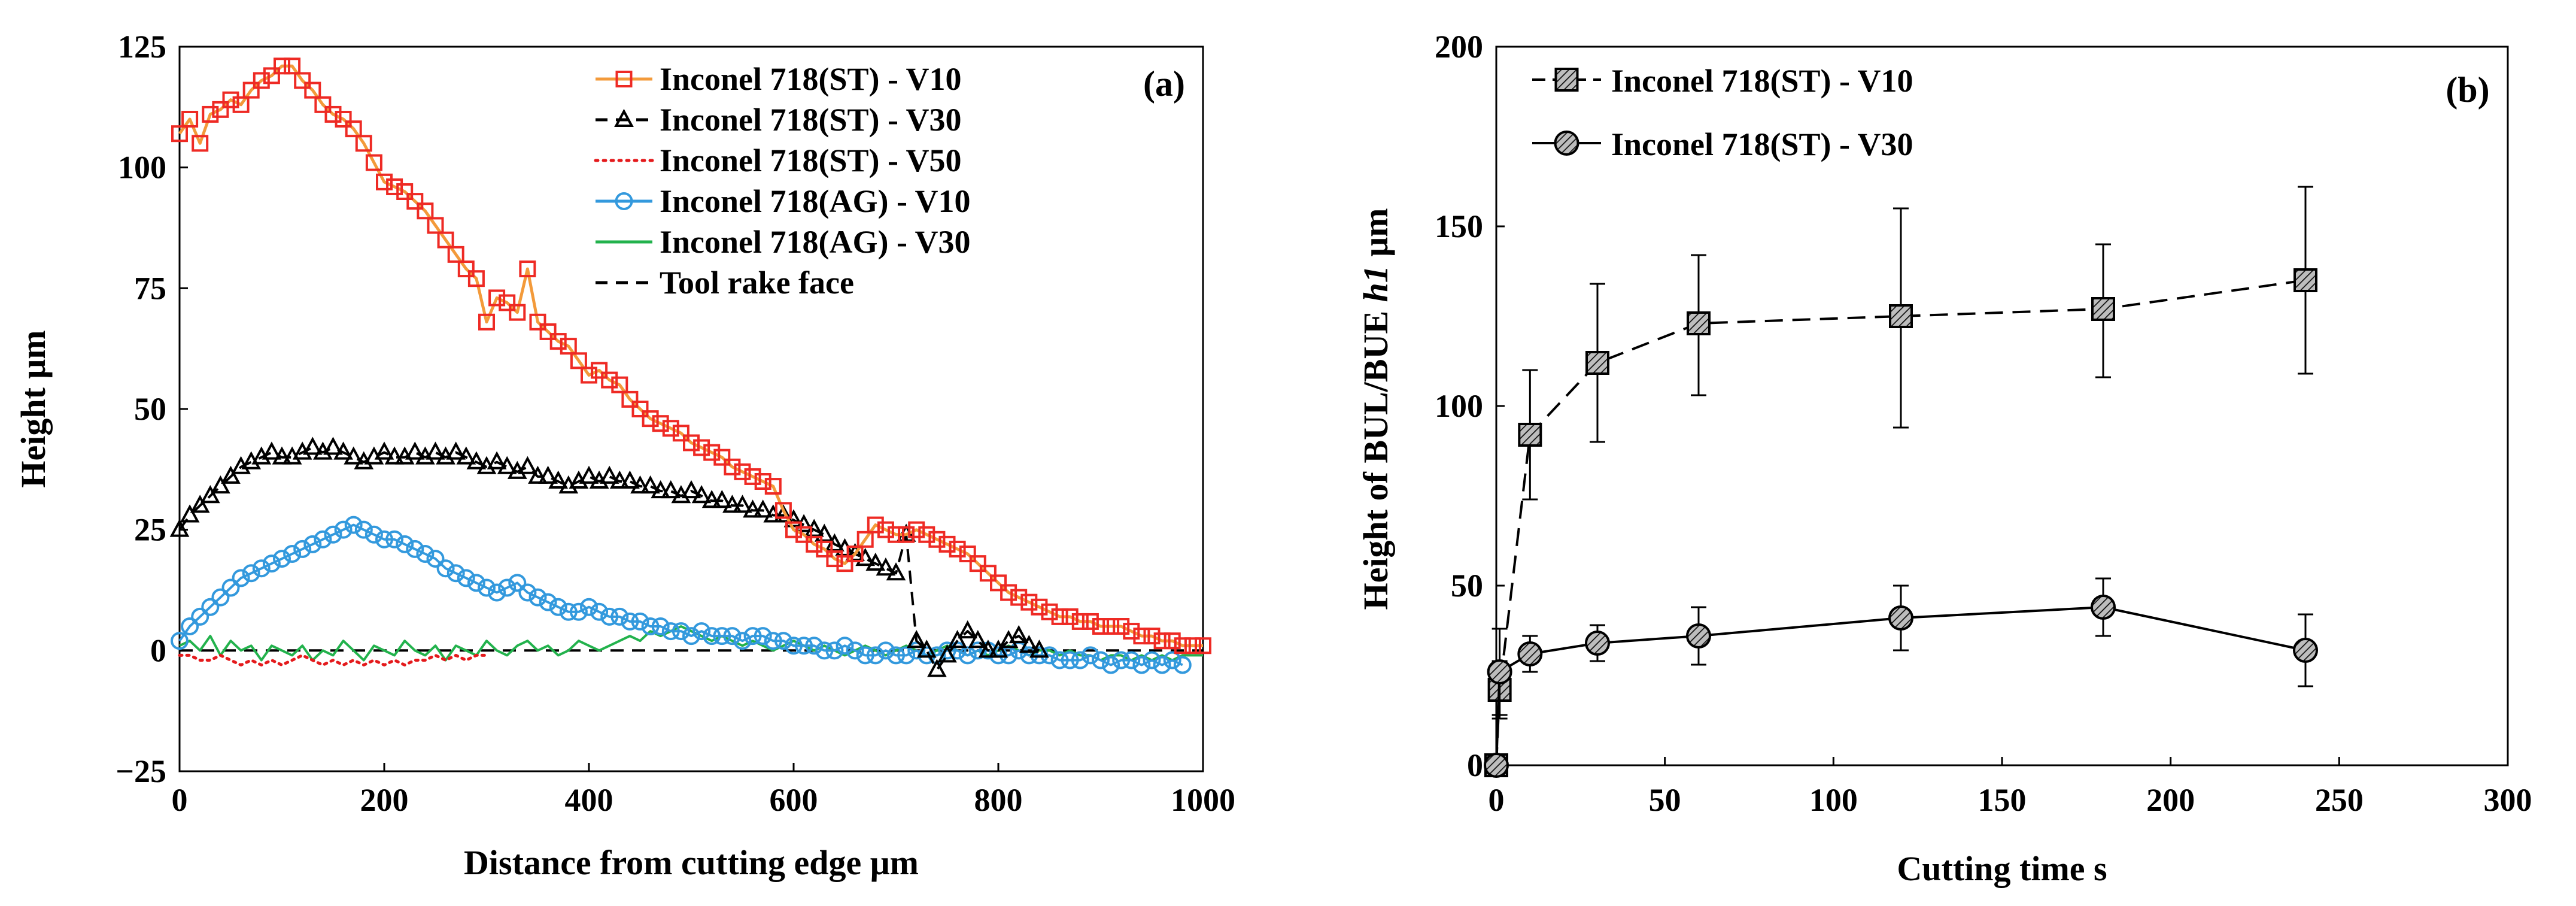  What do you see at coordinates (811, 120) in the screenshot?
I see `chart-a-legend-label: Inconel 718(ST) - V30` at bounding box center [811, 120].